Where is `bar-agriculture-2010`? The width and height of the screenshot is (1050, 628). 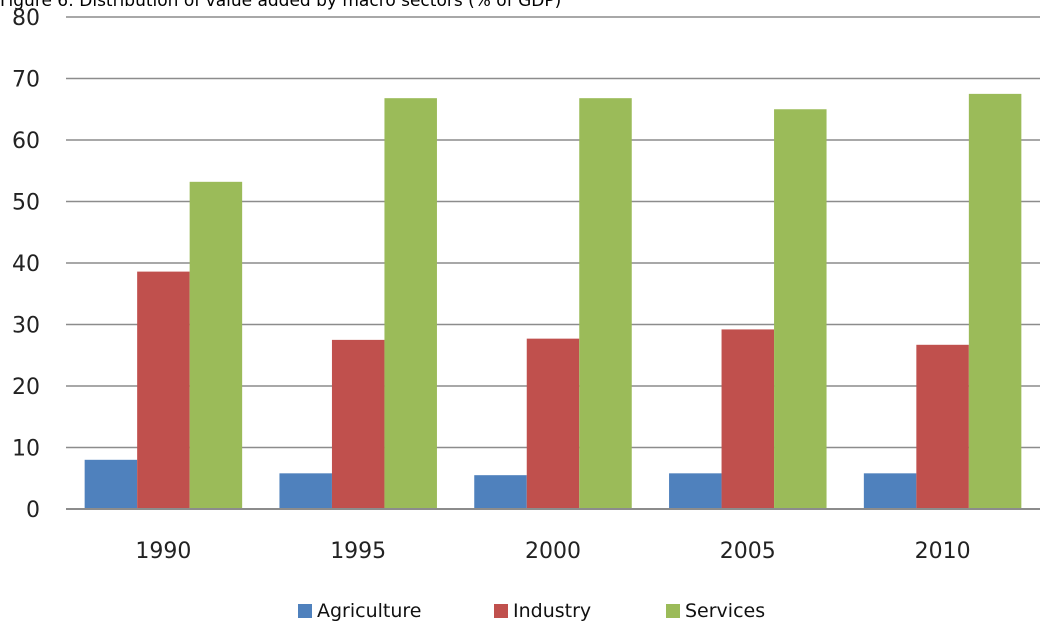
bar-agriculture-2010 is located at coordinates (890, 491).